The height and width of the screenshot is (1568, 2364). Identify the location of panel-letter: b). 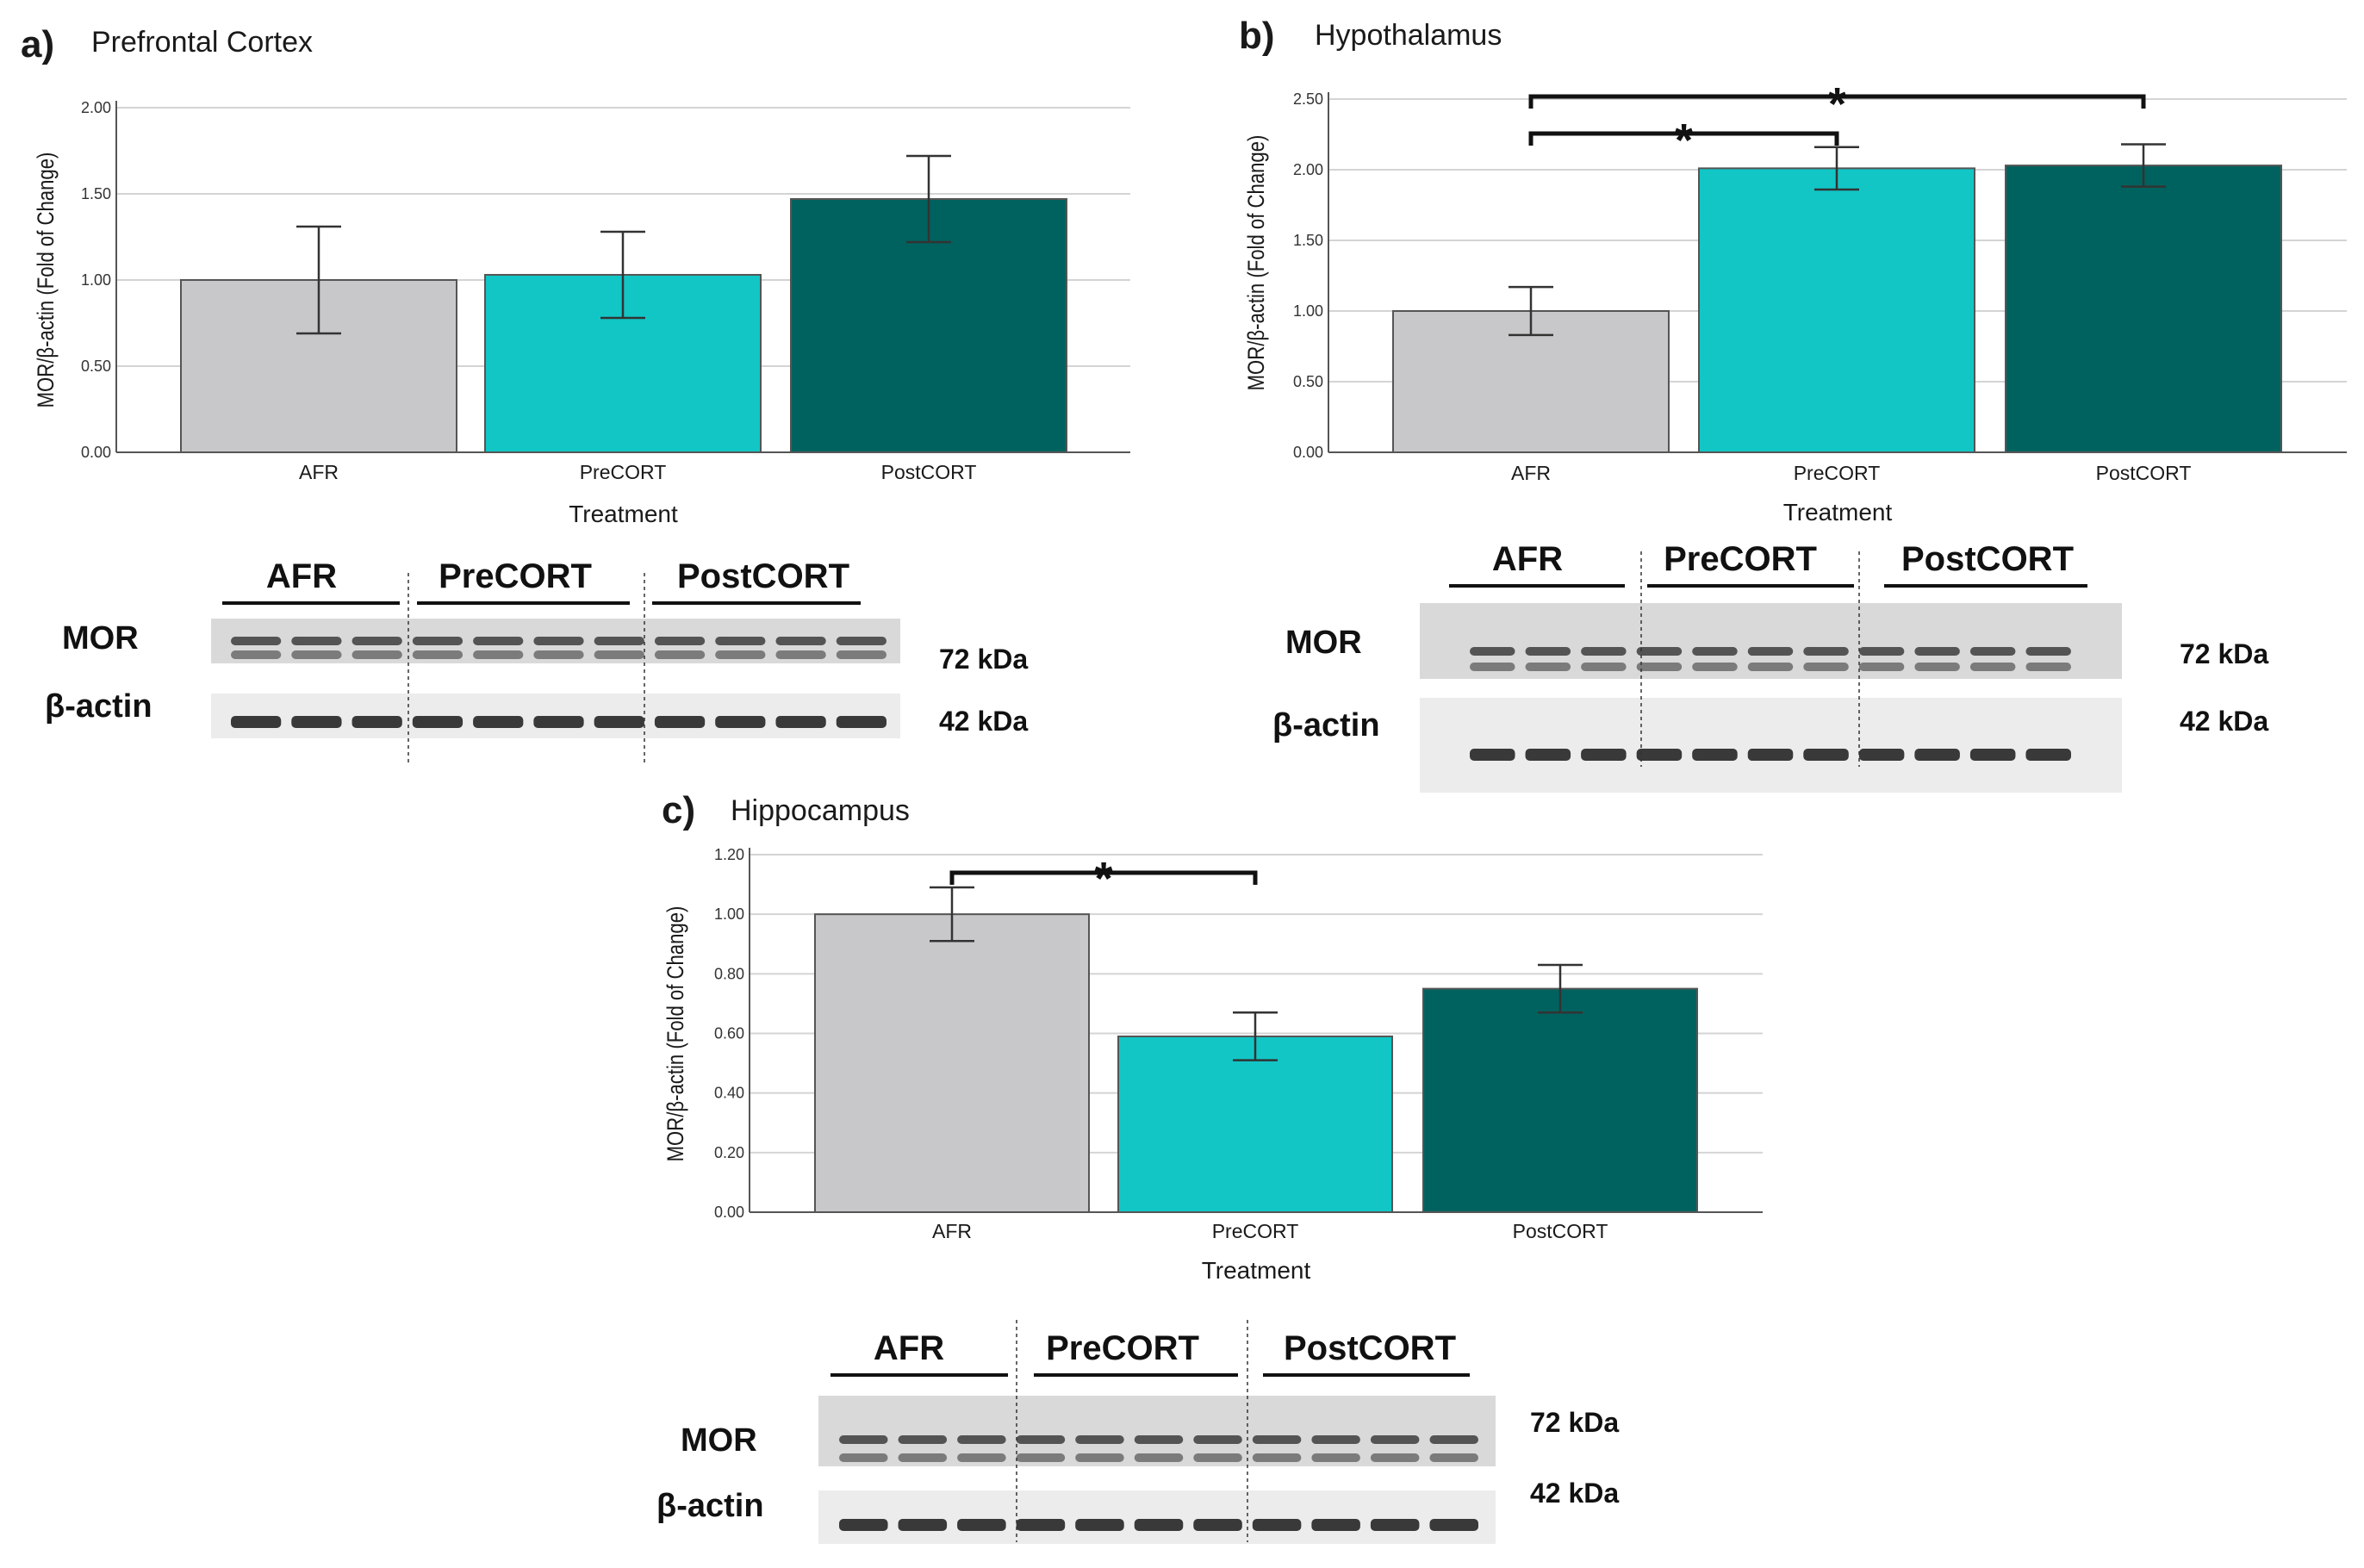
(1257, 36).